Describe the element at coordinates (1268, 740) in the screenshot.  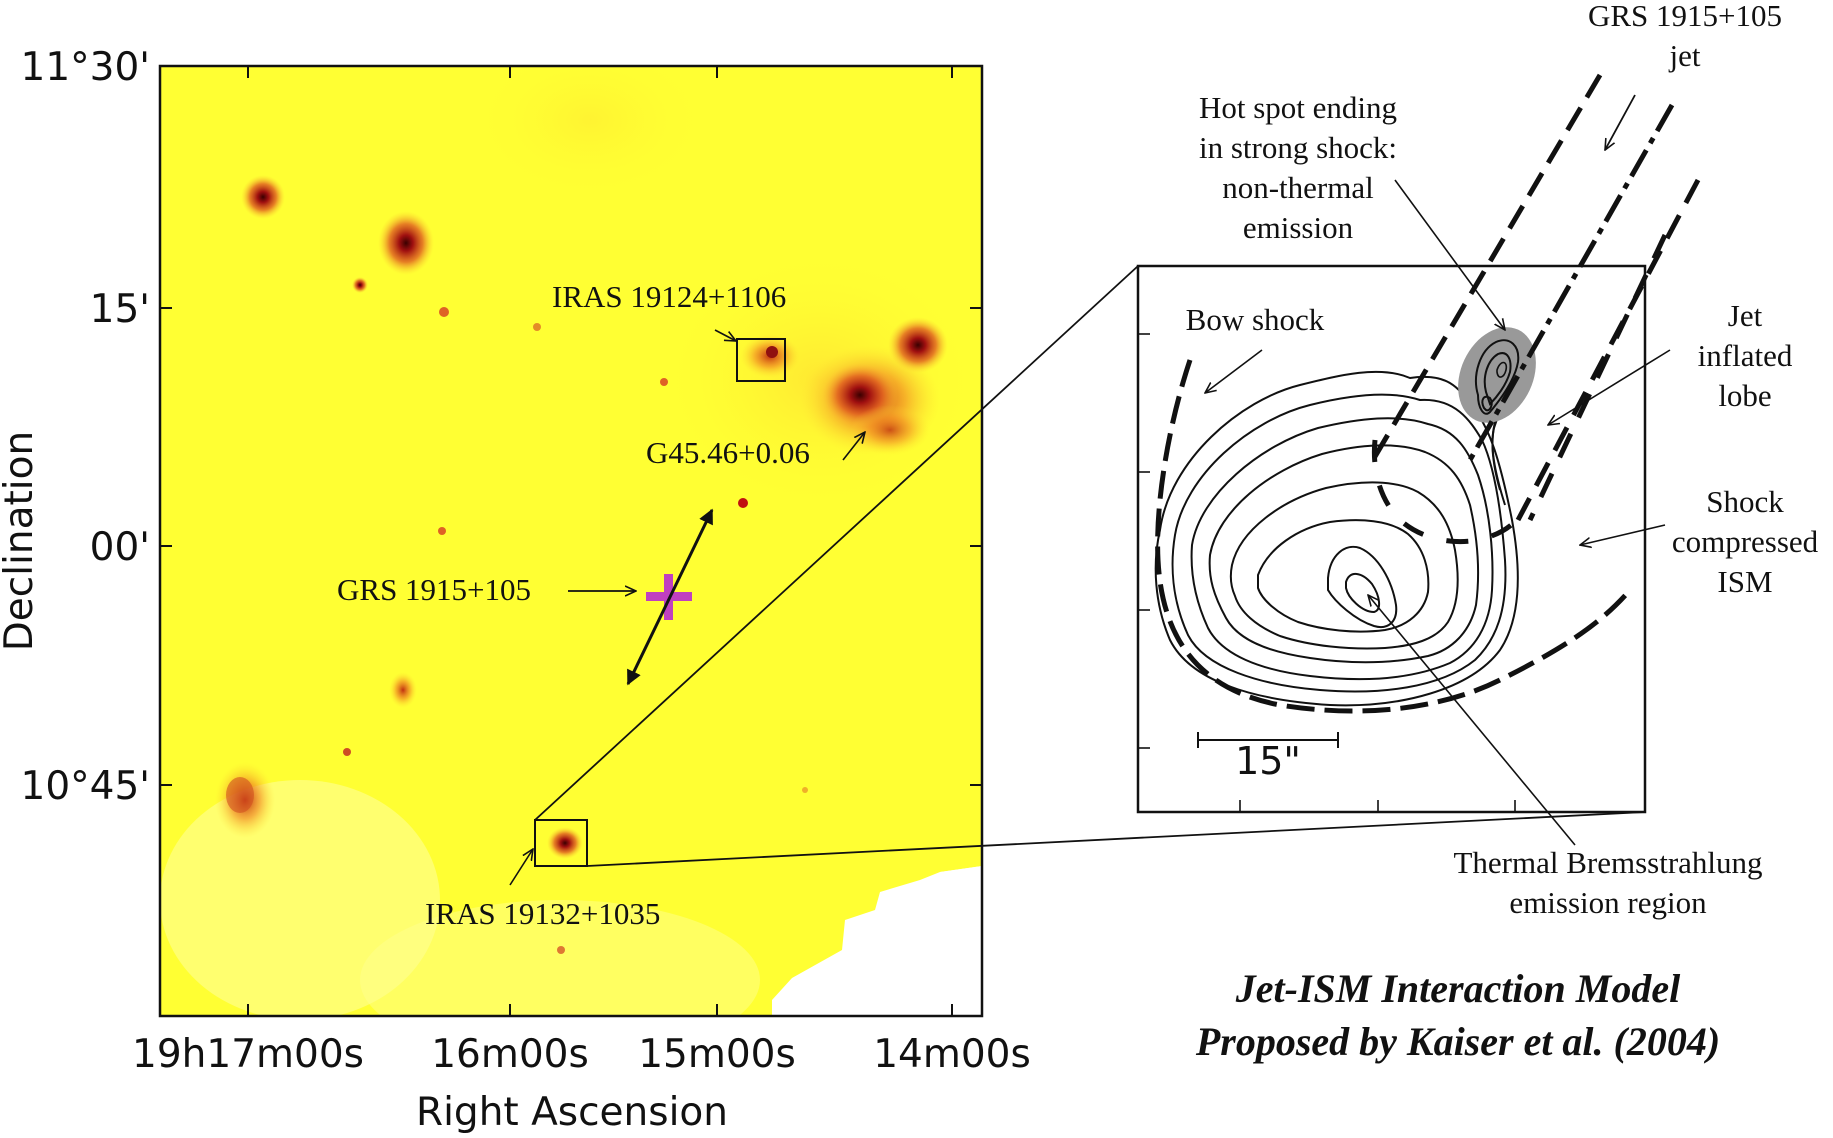
I see `scale-bar` at that location.